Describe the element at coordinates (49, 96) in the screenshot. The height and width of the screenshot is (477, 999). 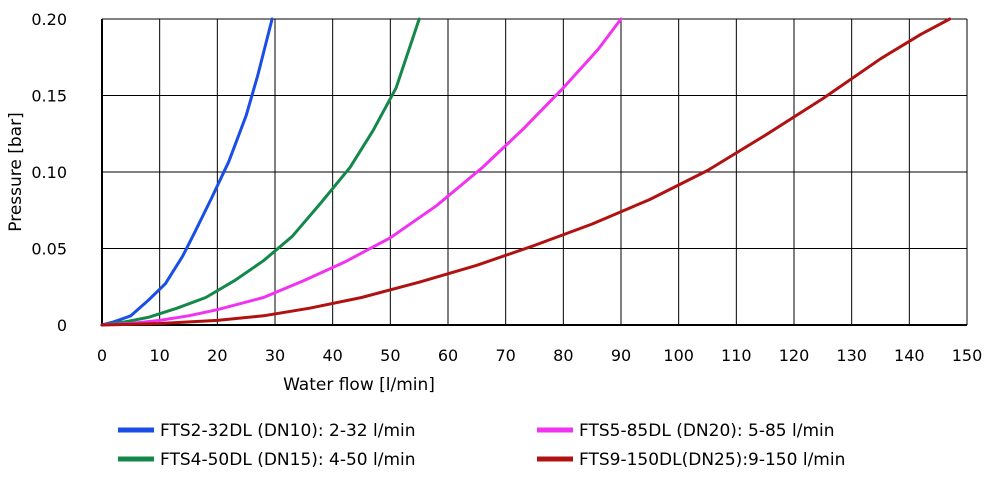
I see `y-tick-label: 0.15` at that location.